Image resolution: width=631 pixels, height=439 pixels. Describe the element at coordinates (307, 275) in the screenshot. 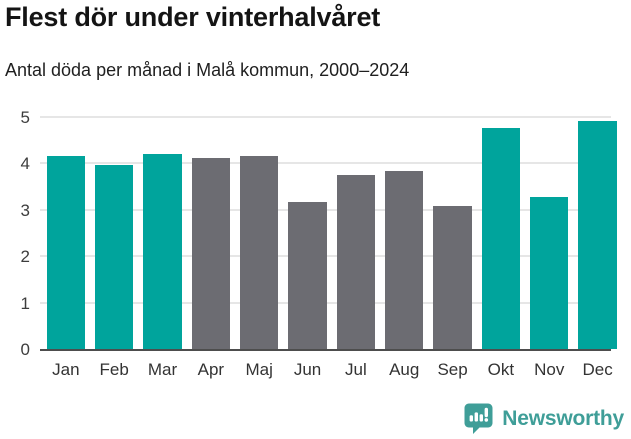

I see `bar-jun` at that location.